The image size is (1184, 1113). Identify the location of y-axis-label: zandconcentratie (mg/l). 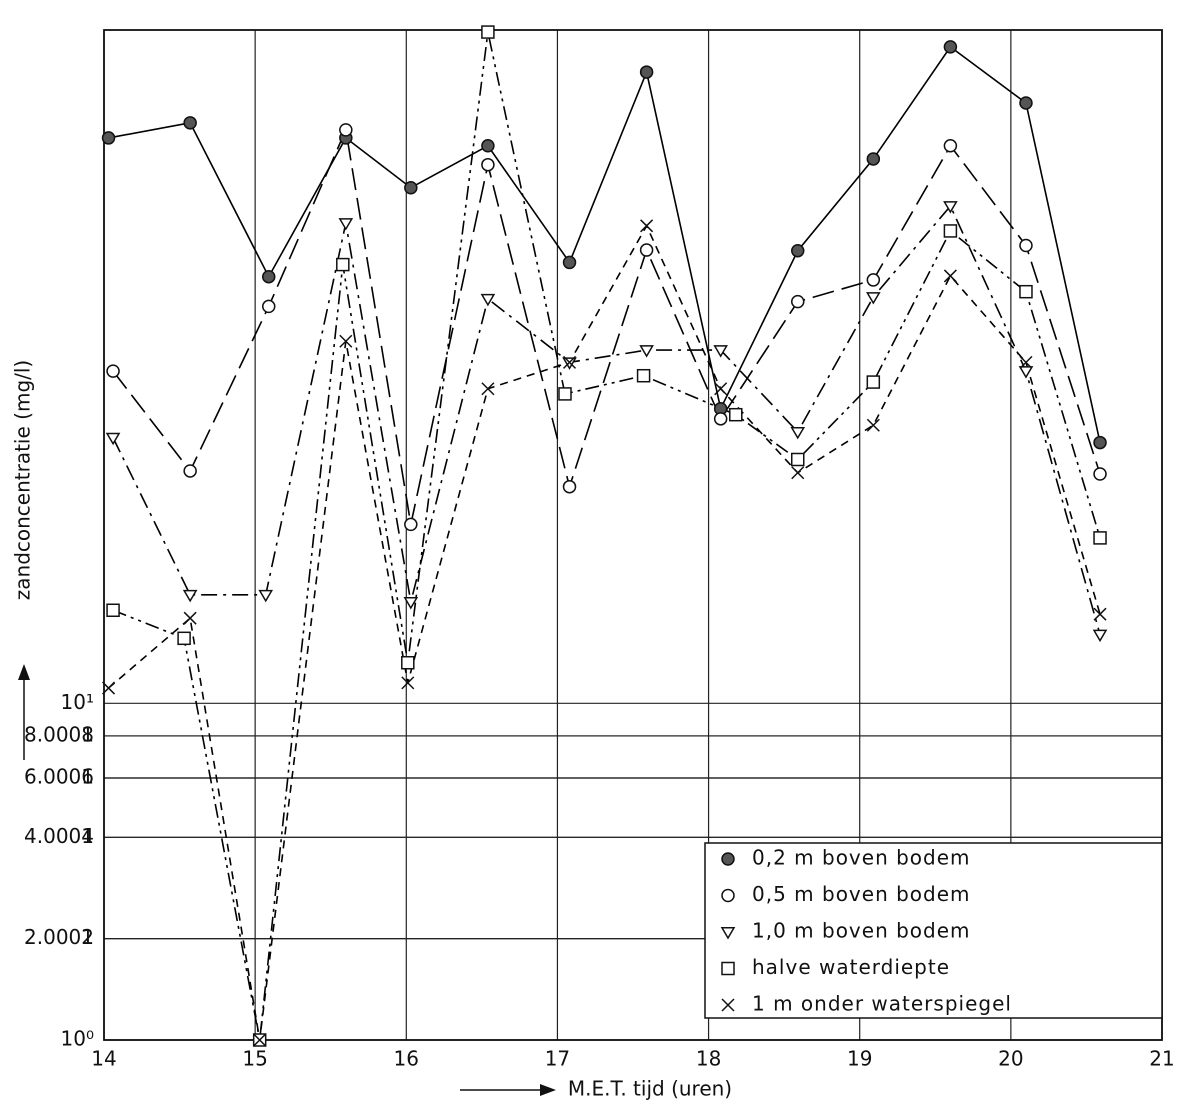
(23, 480).